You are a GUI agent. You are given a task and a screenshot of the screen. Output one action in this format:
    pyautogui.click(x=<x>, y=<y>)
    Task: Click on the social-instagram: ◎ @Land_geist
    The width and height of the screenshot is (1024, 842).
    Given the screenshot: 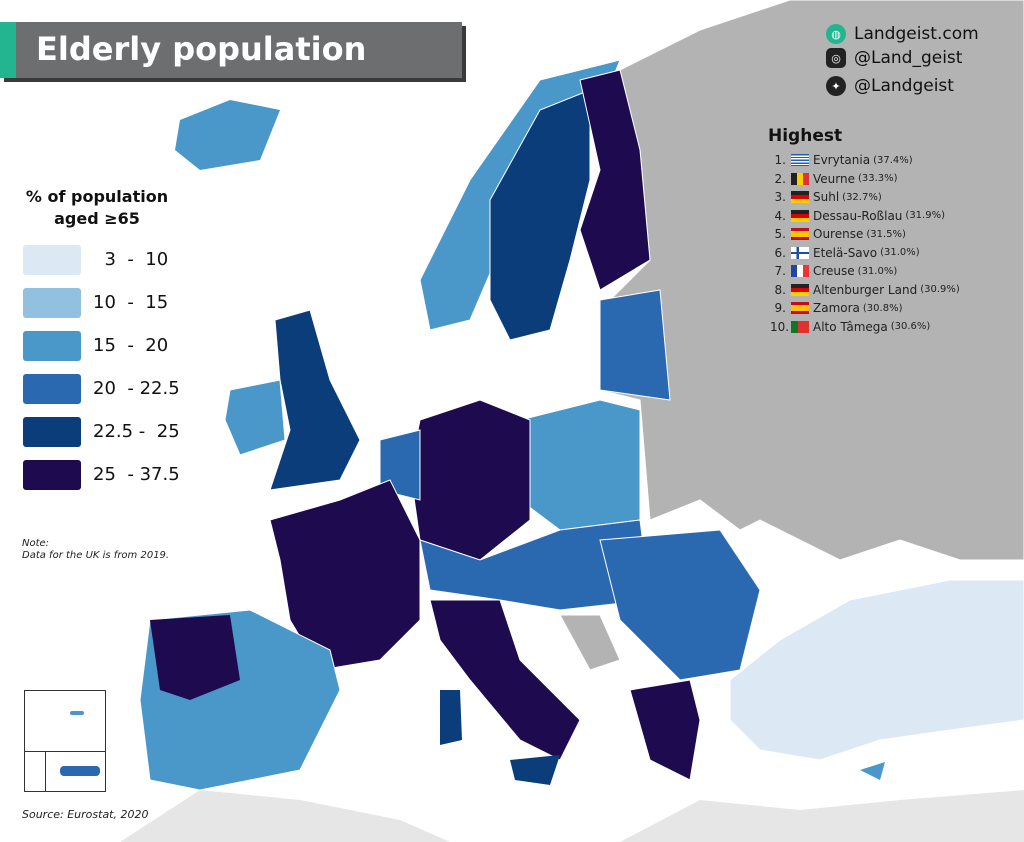 What is the action you would take?
    pyautogui.click(x=894, y=58)
    